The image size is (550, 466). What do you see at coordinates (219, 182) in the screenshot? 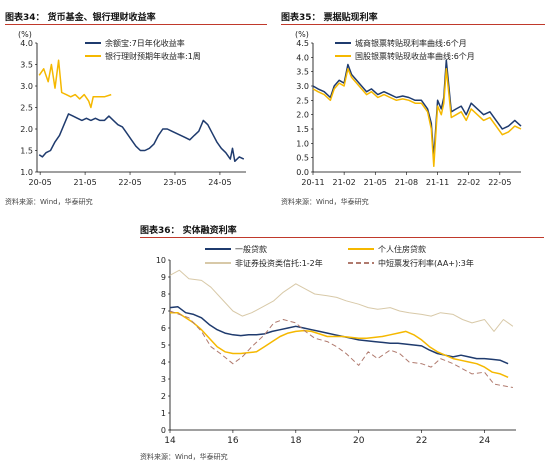
I see `x-tick-label: 24-05` at bounding box center [219, 182].